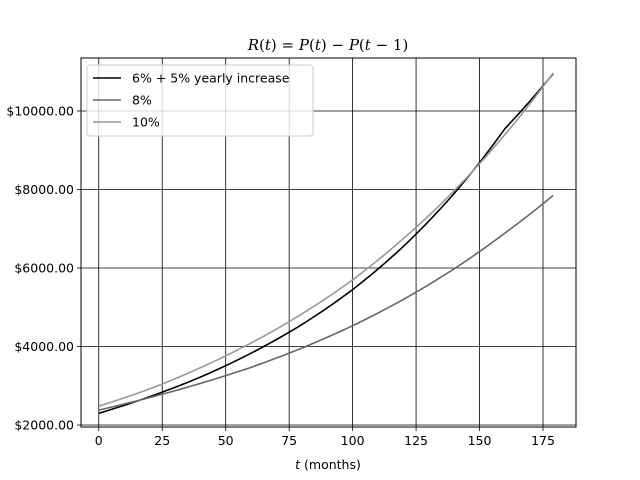 This screenshot has width=640, height=480. Describe the element at coordinates (289, 440) in the screenshot. I see `x-tick-label: 75` at that location.